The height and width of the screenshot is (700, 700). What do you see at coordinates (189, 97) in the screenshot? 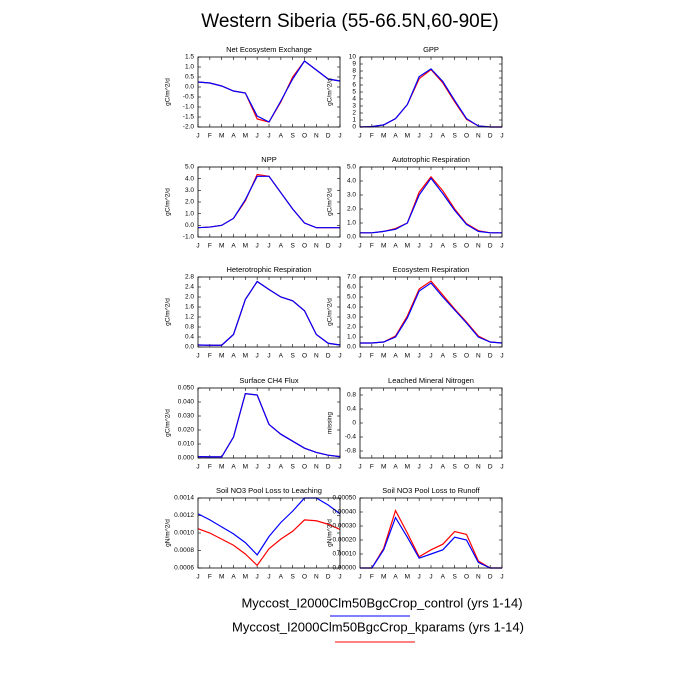
I see `y-tick-label: -0.5` at bounding box center [189, 97].